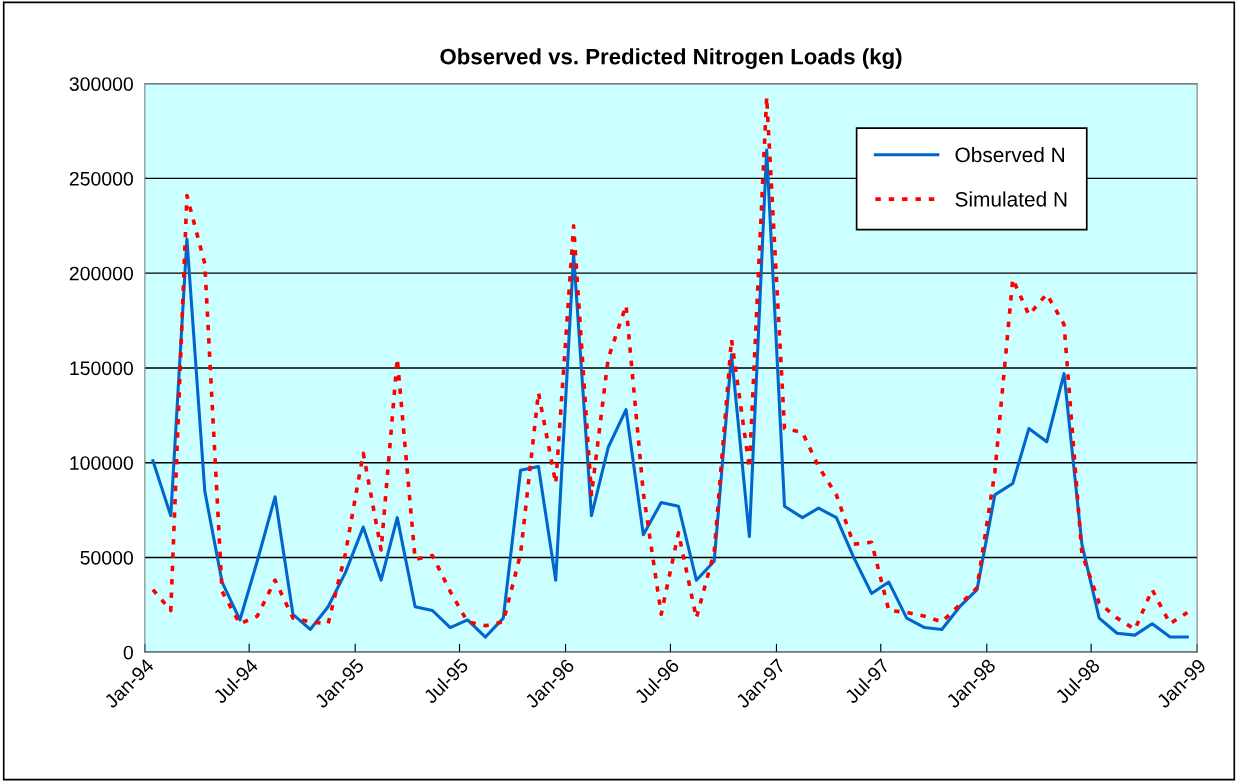 Image resolution: width=1238 pixels, height=782 pixels. What do you see at coordinates (101, 273) in the screenshot?
I see `y-tick-label: 200000` at bounding box center [101, 273].